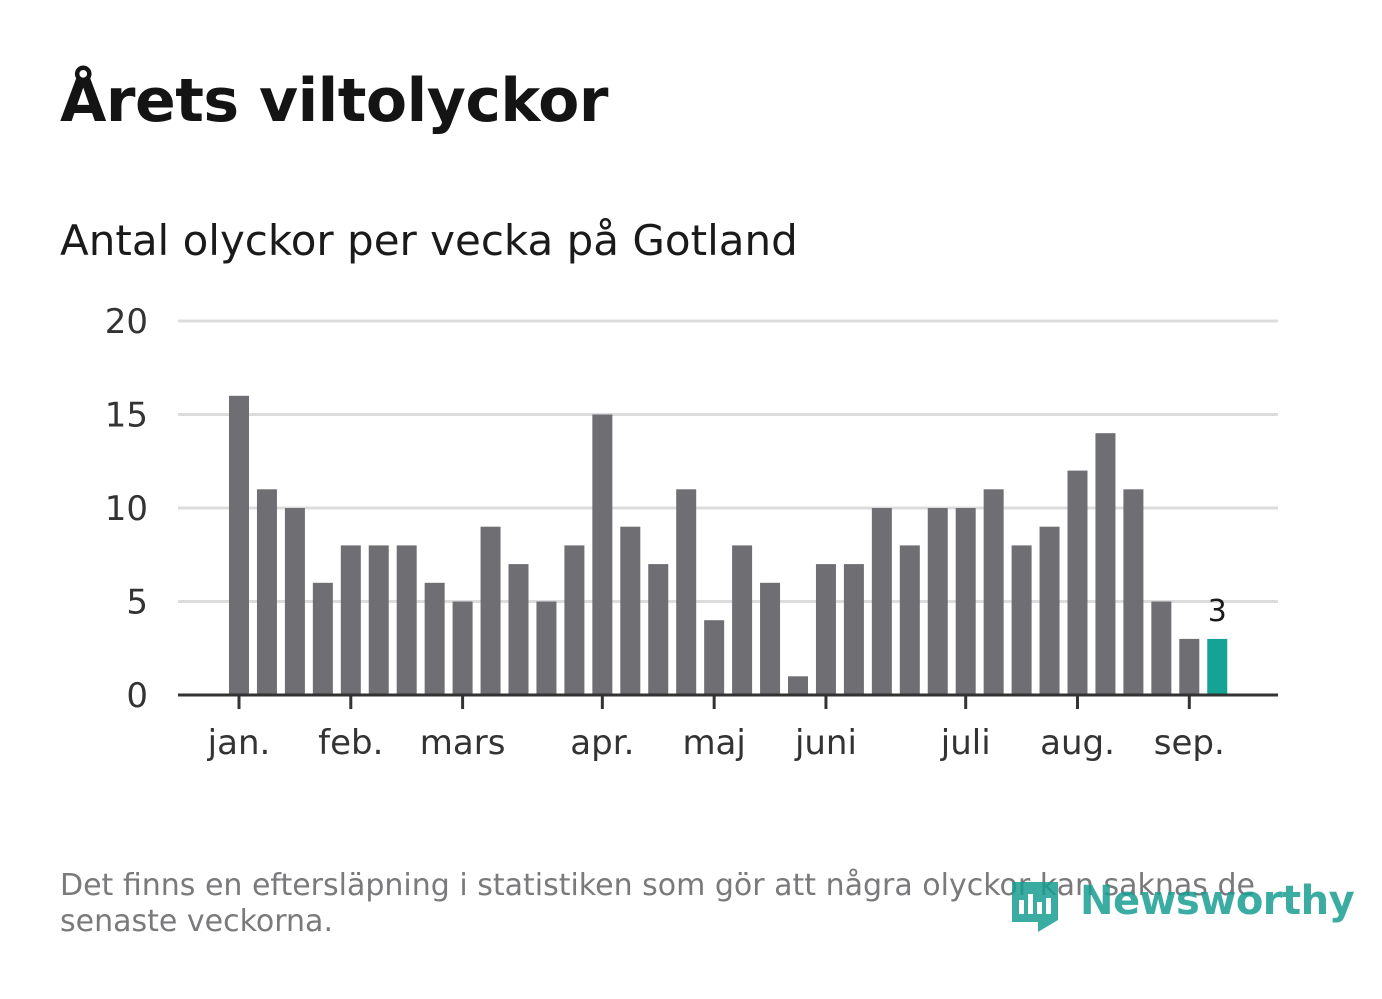 This screenshot has width=1382, height=999. What do you see at coordinates (602, 743) in the screenshot?
I see `x-tick-label: apr.` at bounding box center [602, 743].